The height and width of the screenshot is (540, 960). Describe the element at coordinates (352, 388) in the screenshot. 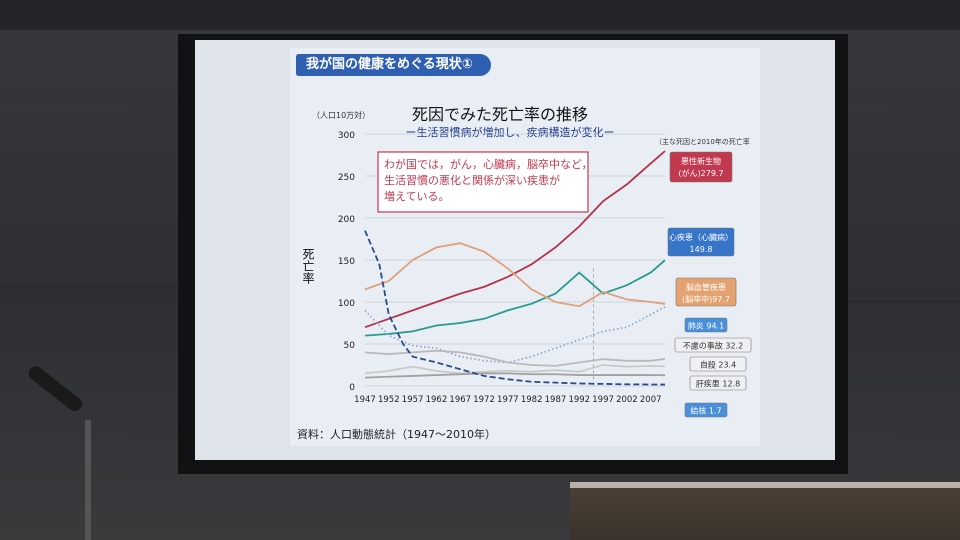

I see `y-tick-label: 0` at that location.